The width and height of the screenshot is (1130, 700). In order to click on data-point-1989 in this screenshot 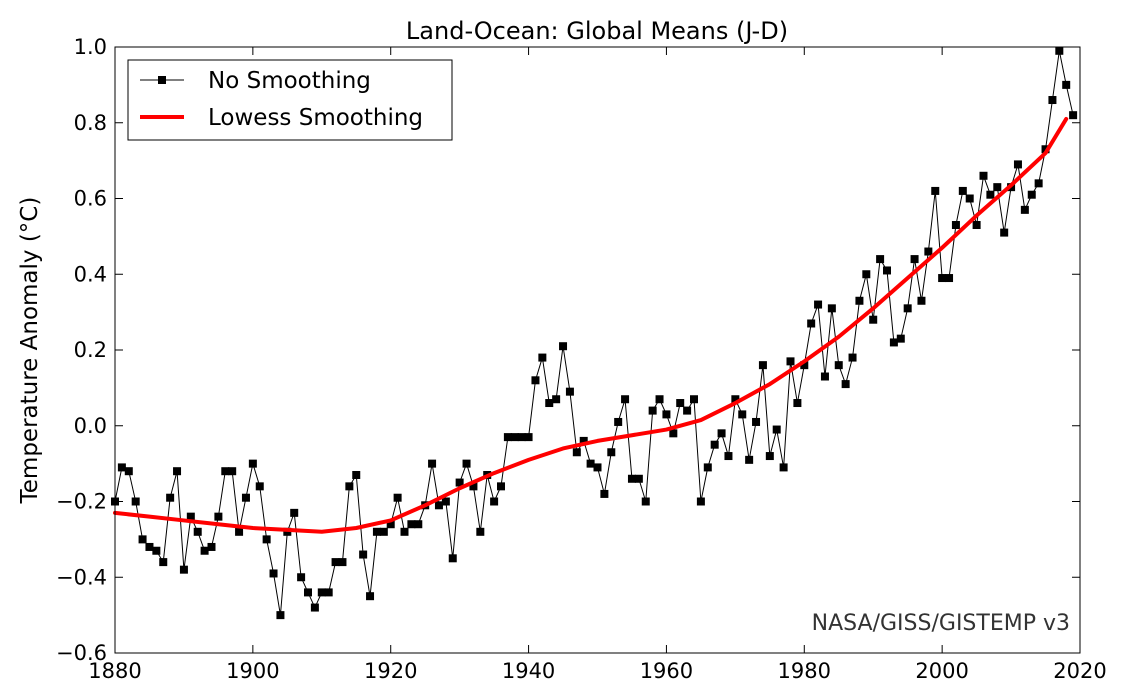, I will do `click(866, 274)`.